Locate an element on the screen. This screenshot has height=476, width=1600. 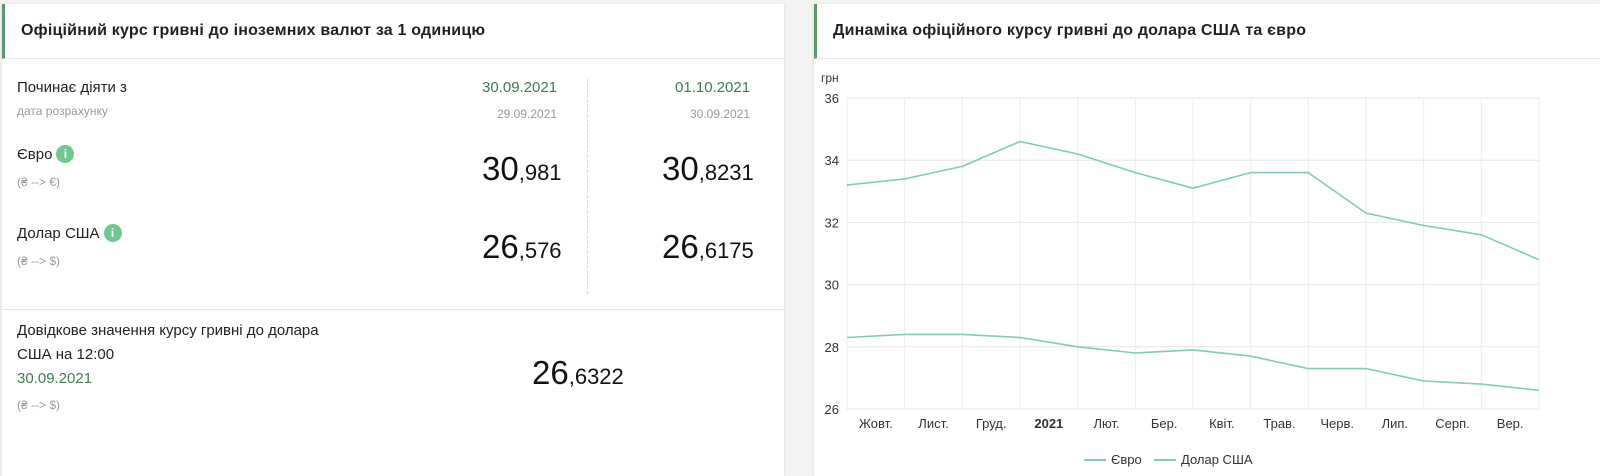
euro-rate-col1: 30,981 is located at coordinates (522, 170).